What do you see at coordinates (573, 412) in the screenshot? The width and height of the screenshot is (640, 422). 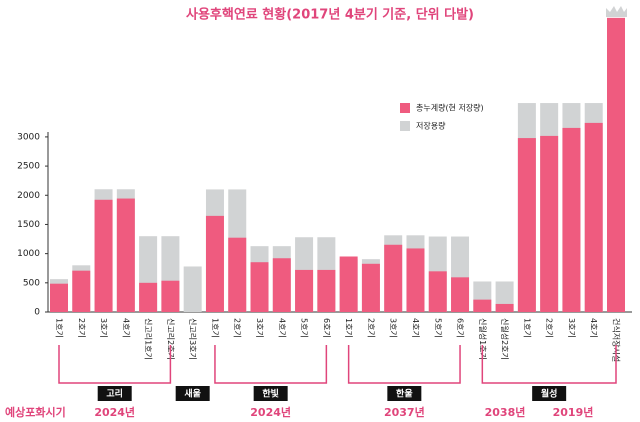 I see `saturation-year: 2019년` at bounding box center [573, 412].